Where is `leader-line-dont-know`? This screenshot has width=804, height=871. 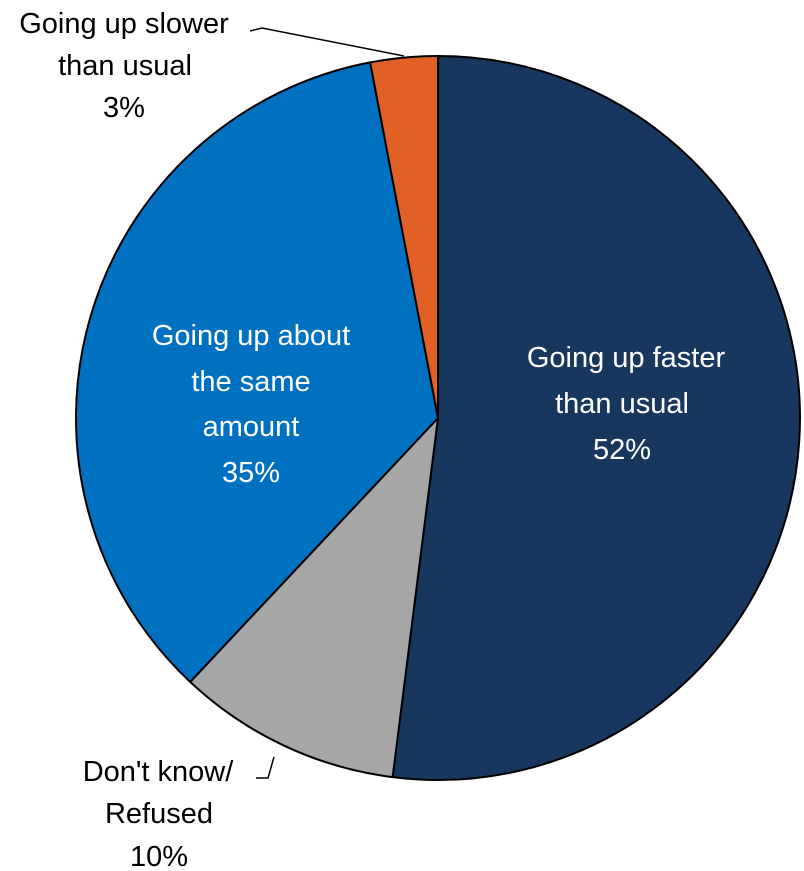
leader-line-dont-know is located at coordinates (265, 767).